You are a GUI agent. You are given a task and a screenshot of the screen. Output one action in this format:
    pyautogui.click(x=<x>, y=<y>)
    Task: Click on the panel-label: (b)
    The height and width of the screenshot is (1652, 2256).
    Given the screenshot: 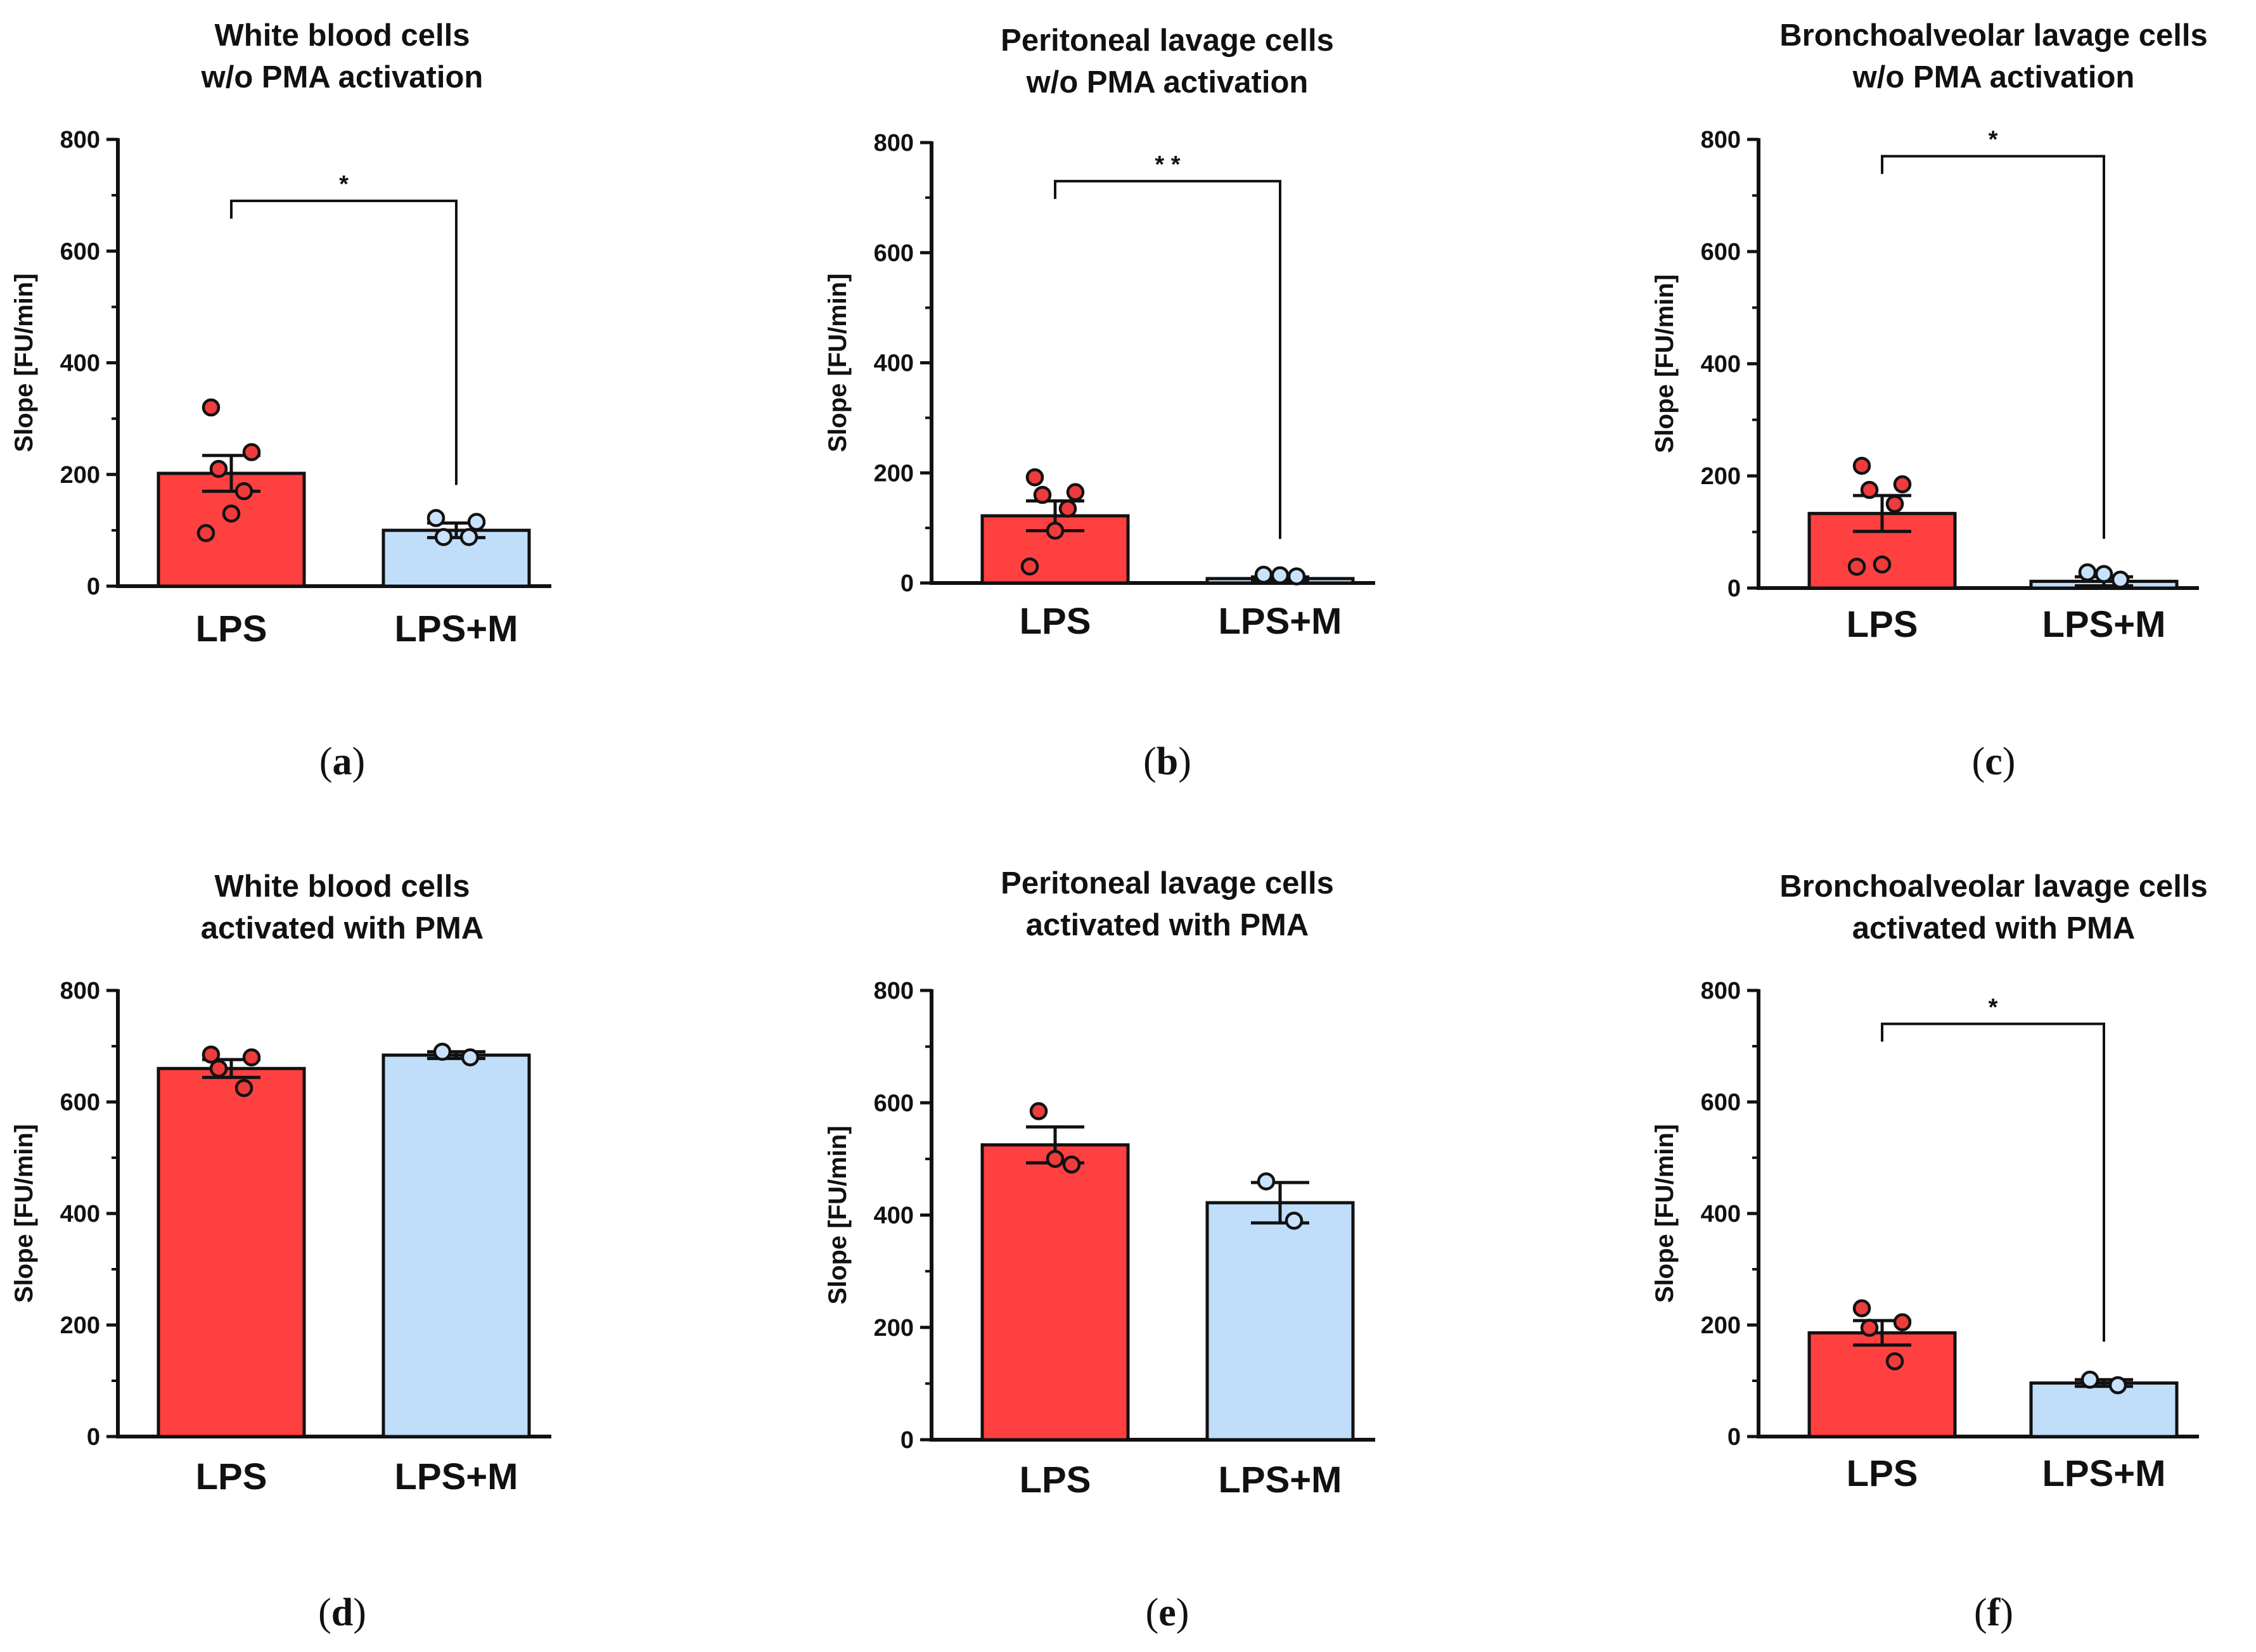 What is the action you would take?
    pyautogui.click(x=1167, y=762)
    